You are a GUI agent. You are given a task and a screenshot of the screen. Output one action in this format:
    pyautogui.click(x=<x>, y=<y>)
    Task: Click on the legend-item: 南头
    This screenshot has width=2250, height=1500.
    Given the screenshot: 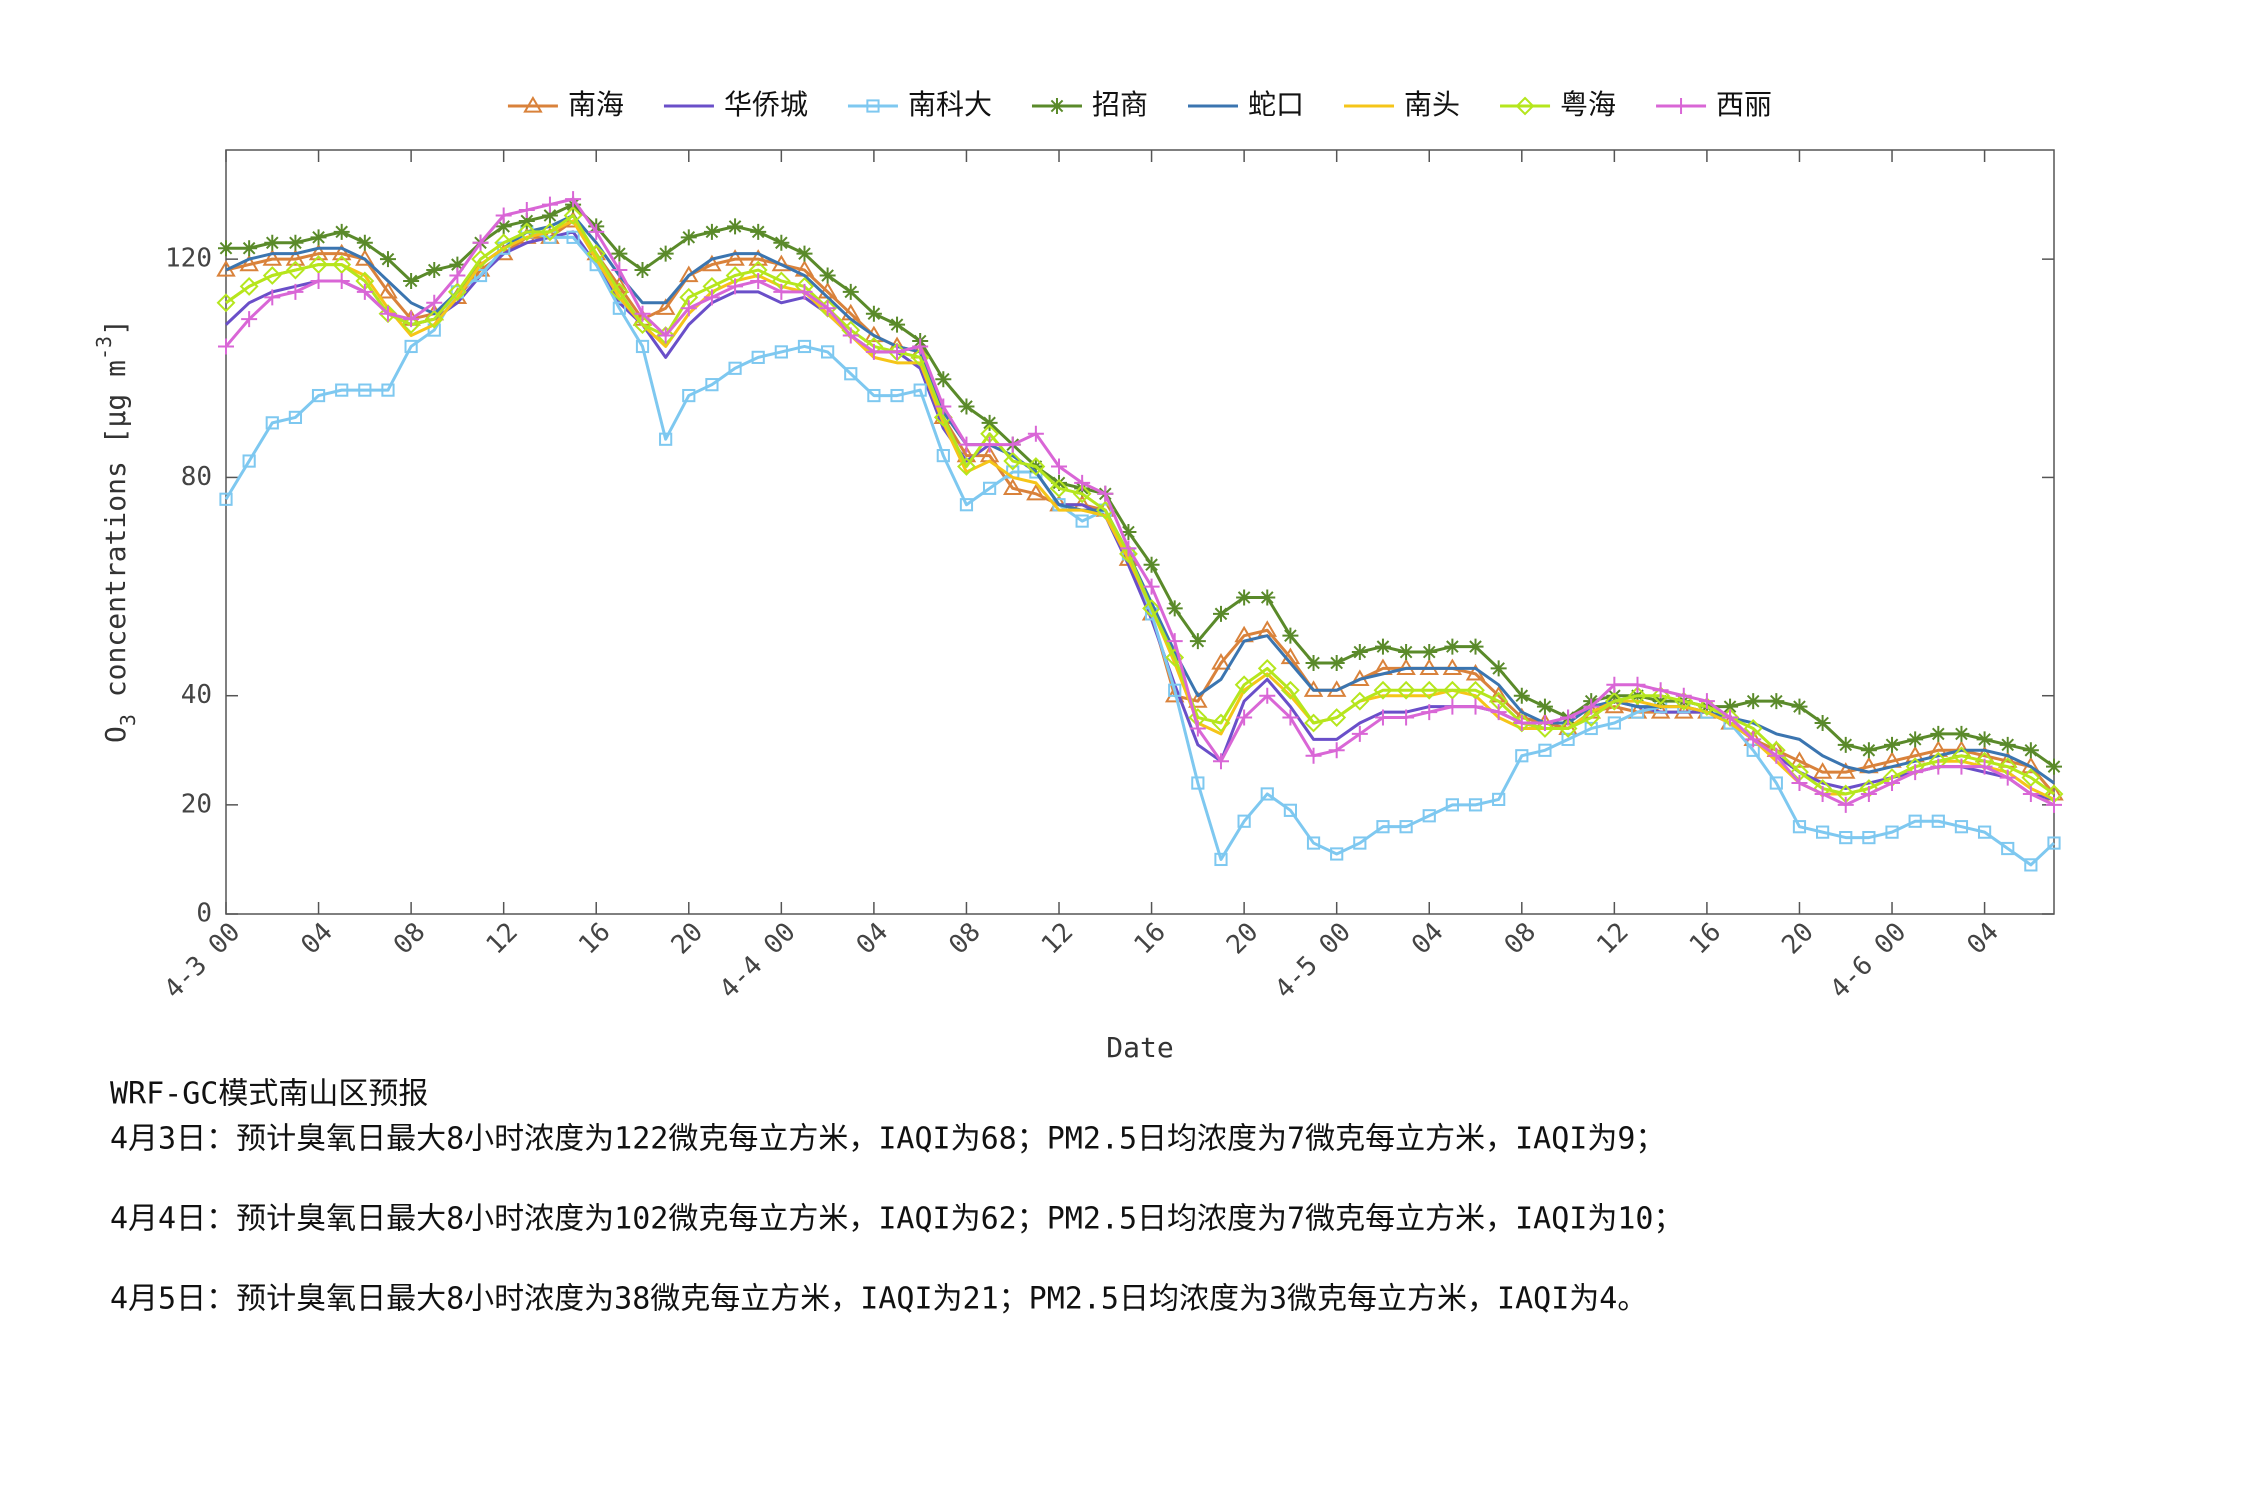 What is the action you would take?
    pyautogui.click(x=1402, y=104)
    